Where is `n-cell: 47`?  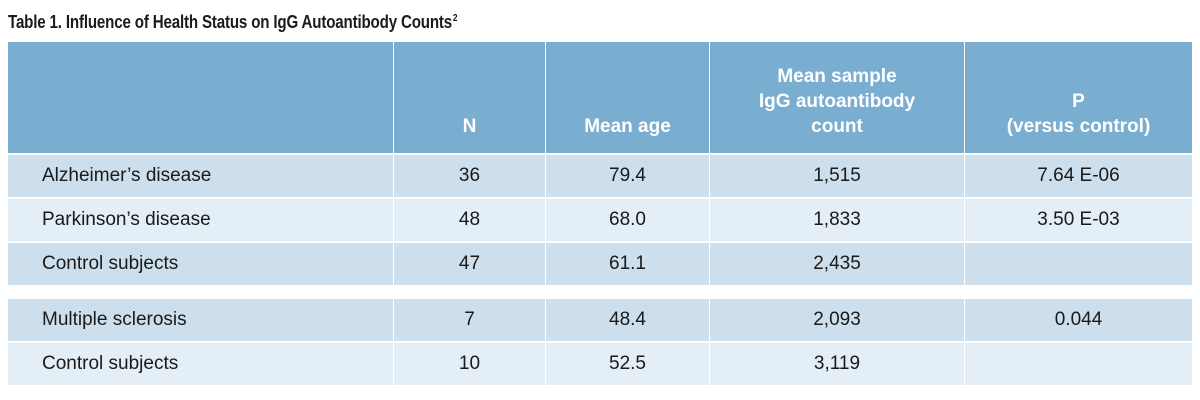
n-cell: 47 is located at coordinates (470, 263).